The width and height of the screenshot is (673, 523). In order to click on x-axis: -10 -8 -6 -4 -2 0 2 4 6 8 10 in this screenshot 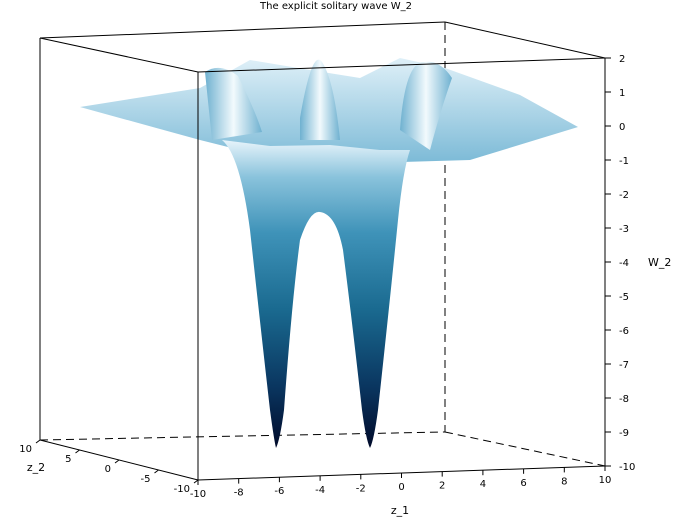, I will do `click(401, 483)`.